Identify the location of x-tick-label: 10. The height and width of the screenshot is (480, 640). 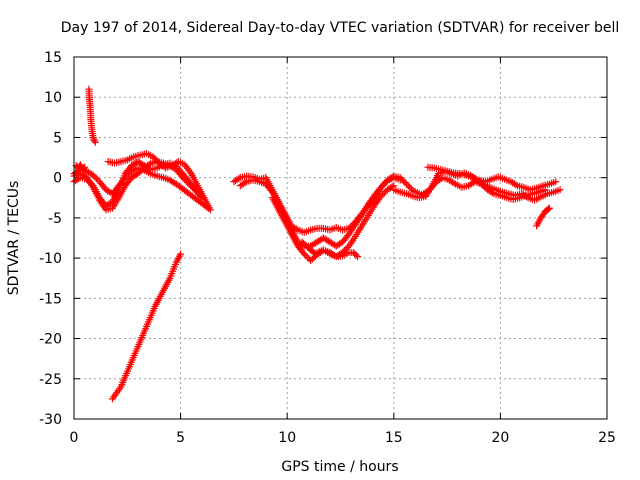
(287, 438).